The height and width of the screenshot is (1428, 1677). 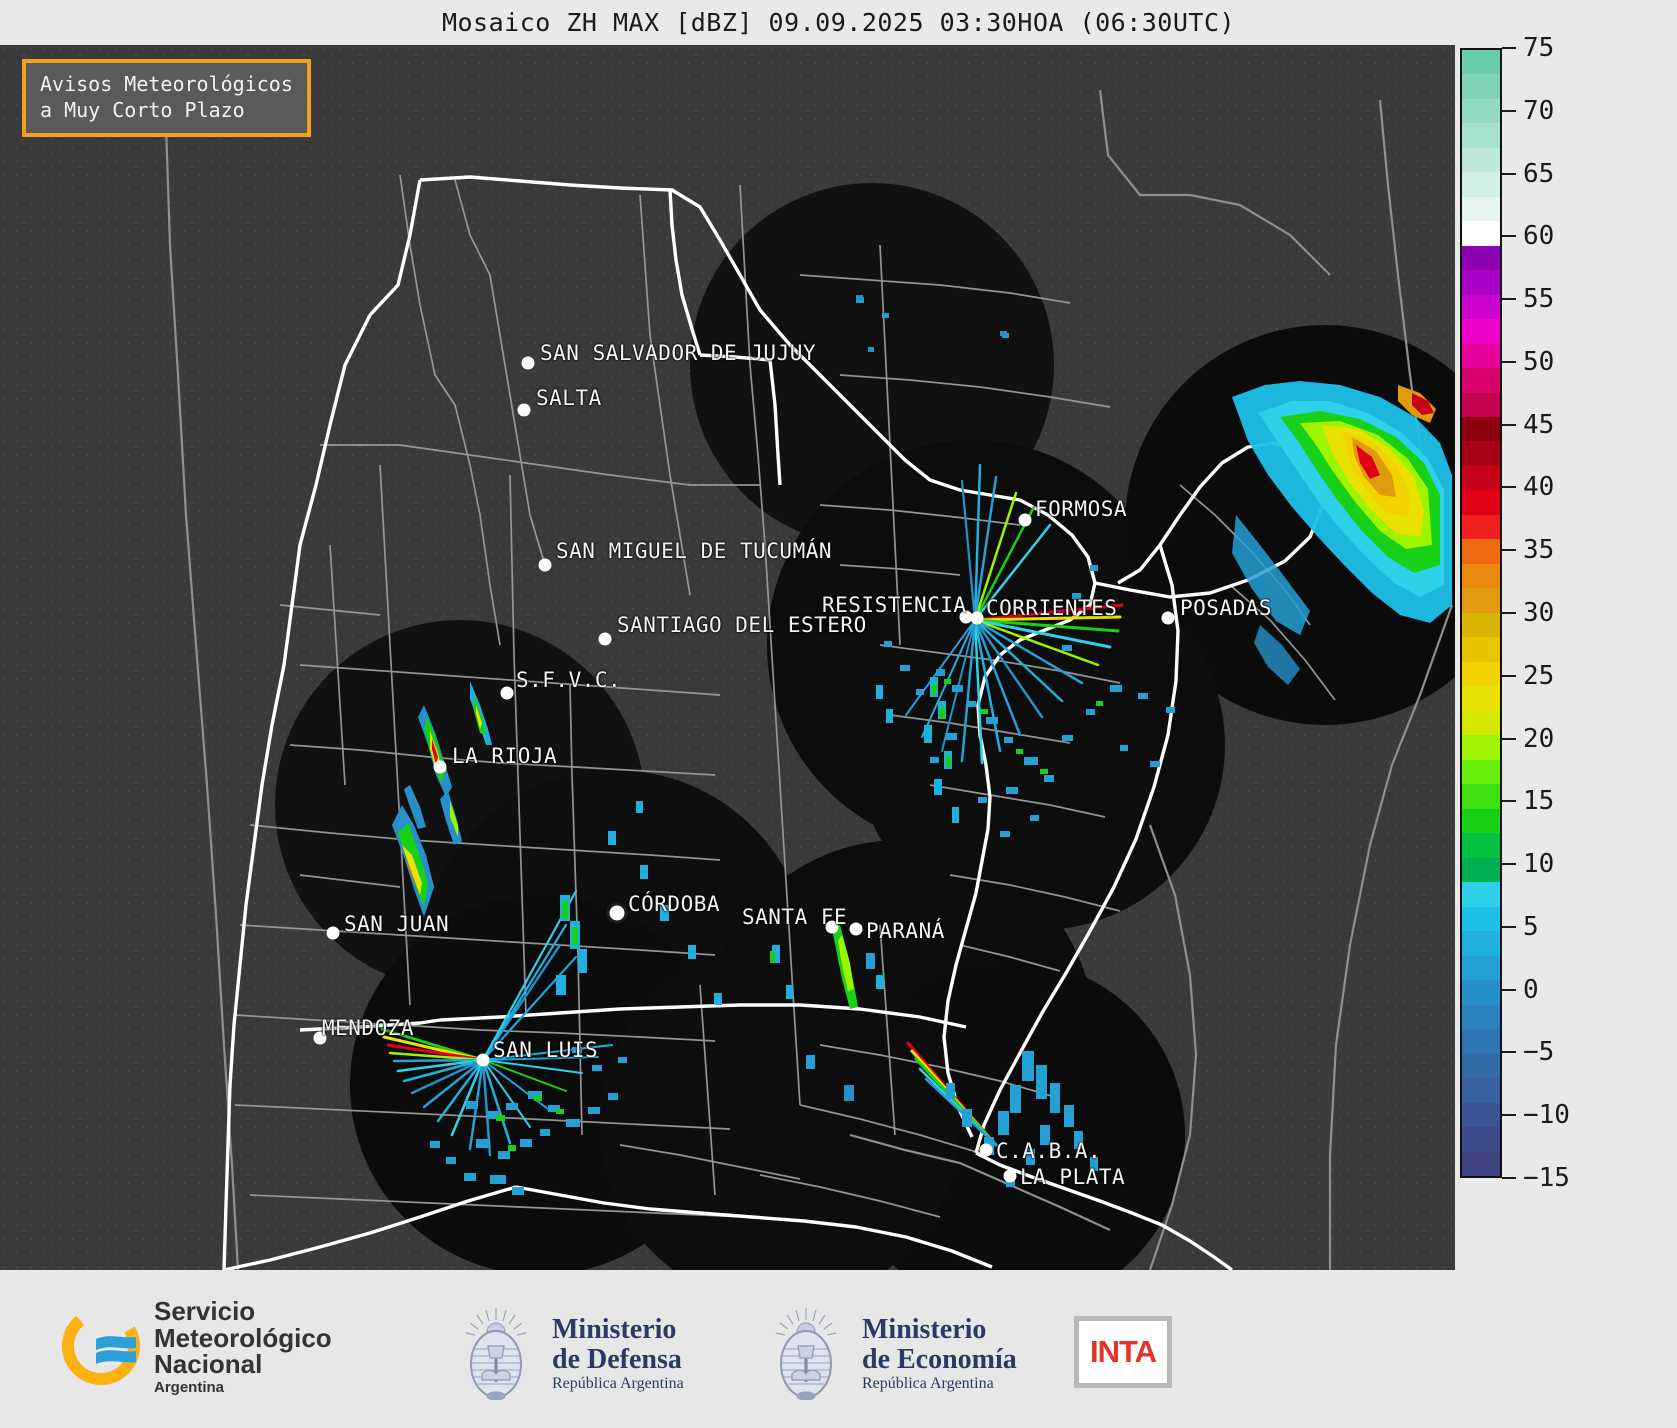 I want to click on colorbar-tick-label: 15, so click(x=1539, y=801).